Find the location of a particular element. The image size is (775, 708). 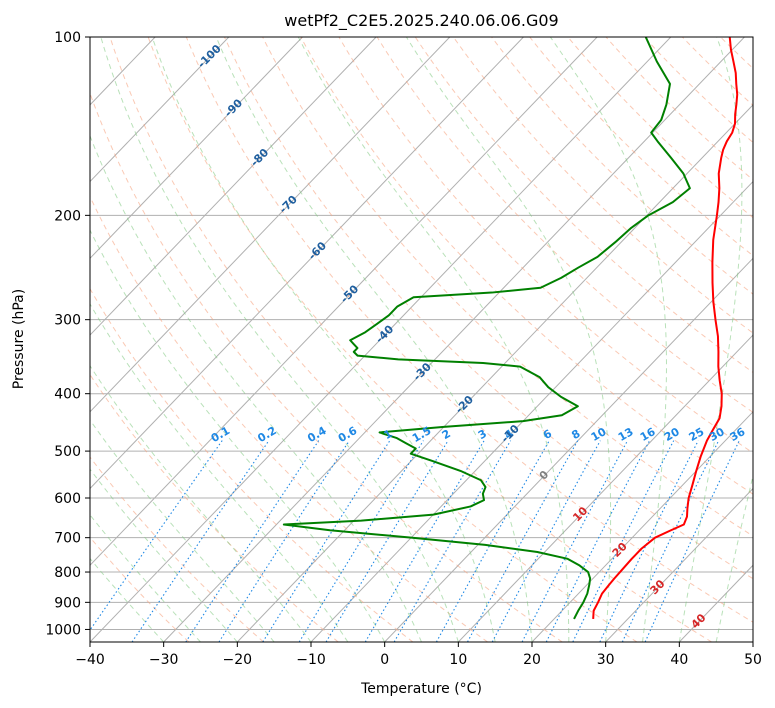

x-axis-title: Temperature (°C) is located at coordinates (421, 689).